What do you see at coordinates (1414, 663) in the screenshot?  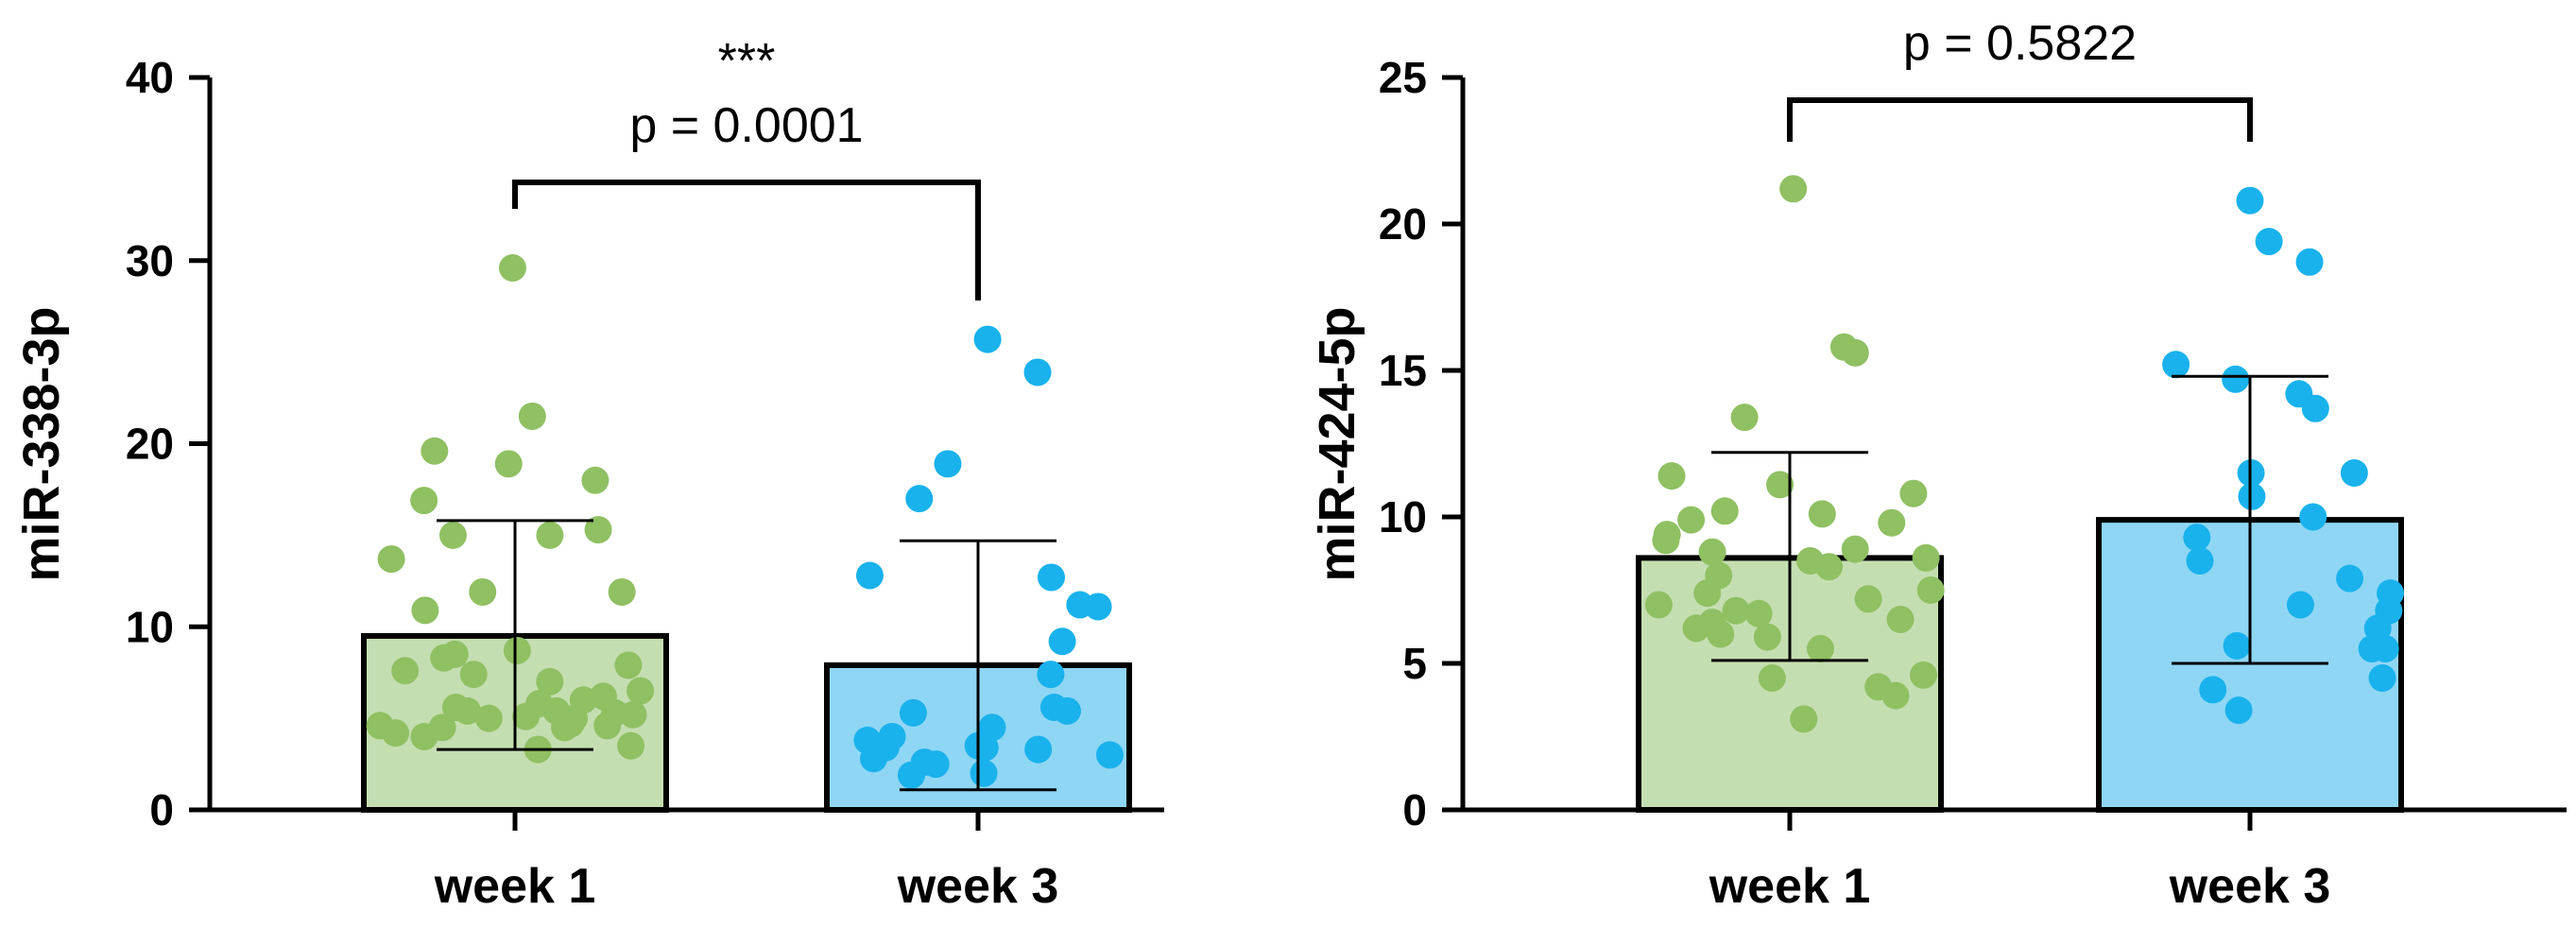 I see `y-tick-label: 5` at bounding box center [1414, 663].